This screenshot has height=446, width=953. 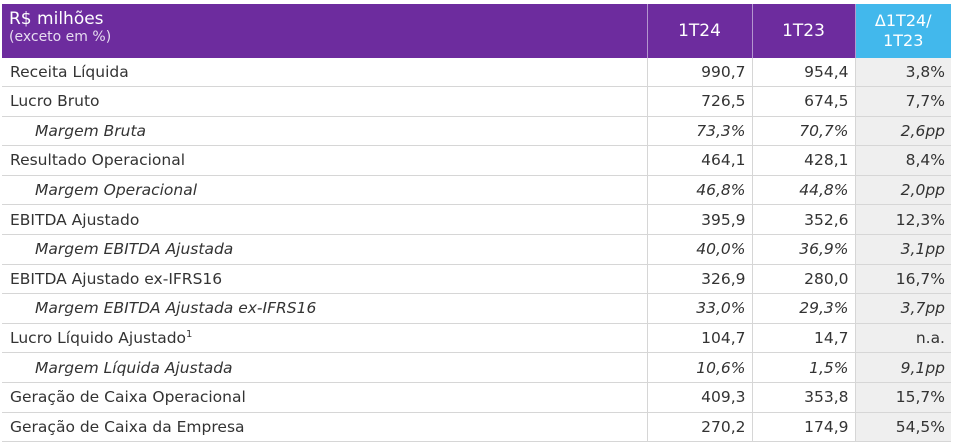 What do you see at coordinates (324, 249) in the screenshot?
I see `row-label: Margem EBITDA Ajustada` at bounding box center [324, 249].